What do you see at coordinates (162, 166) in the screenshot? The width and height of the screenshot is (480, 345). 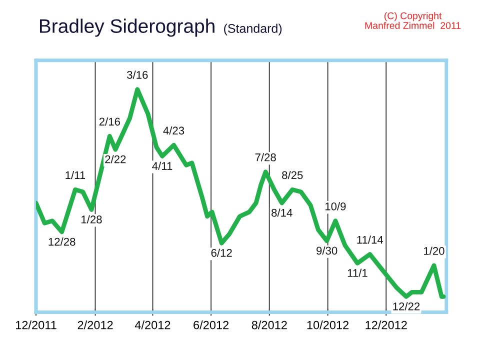 I see `annotation: 4/11` at bounding box center [162, 166].